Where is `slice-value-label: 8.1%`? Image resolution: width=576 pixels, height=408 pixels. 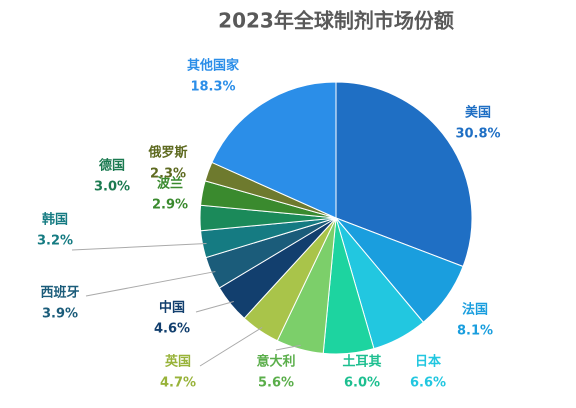 slice-value-label: 8.1% is located at coordinates (475, 331).